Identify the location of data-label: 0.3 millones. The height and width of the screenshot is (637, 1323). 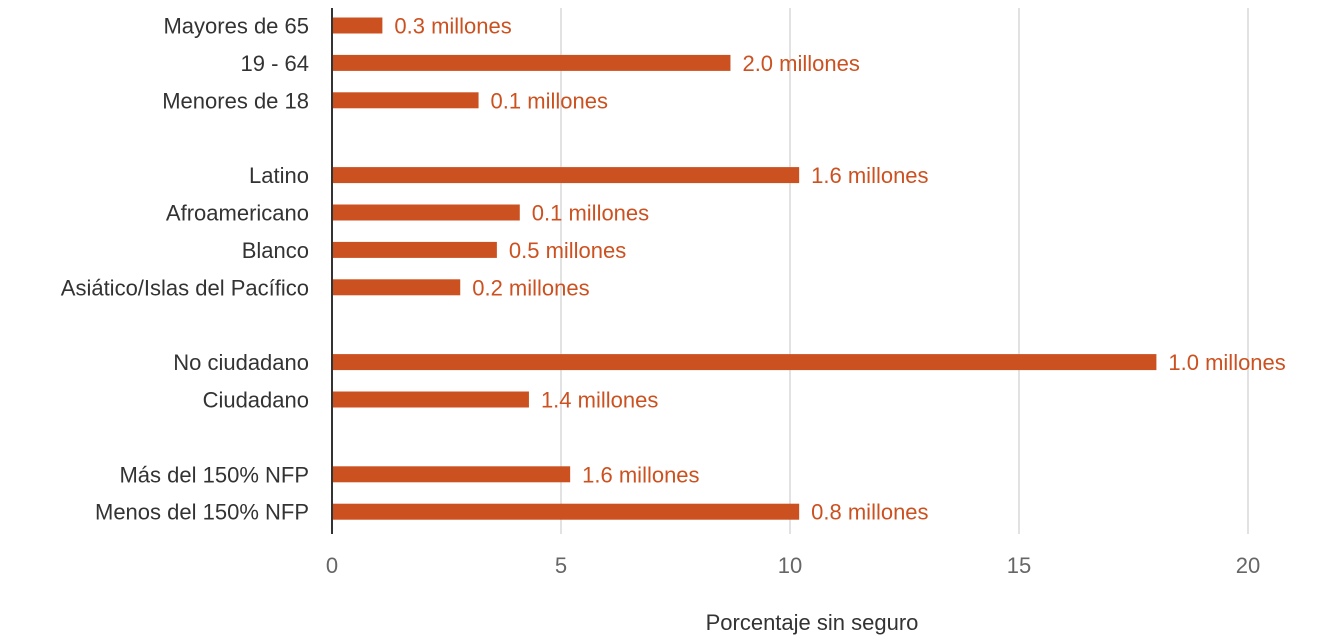
(452, 26).